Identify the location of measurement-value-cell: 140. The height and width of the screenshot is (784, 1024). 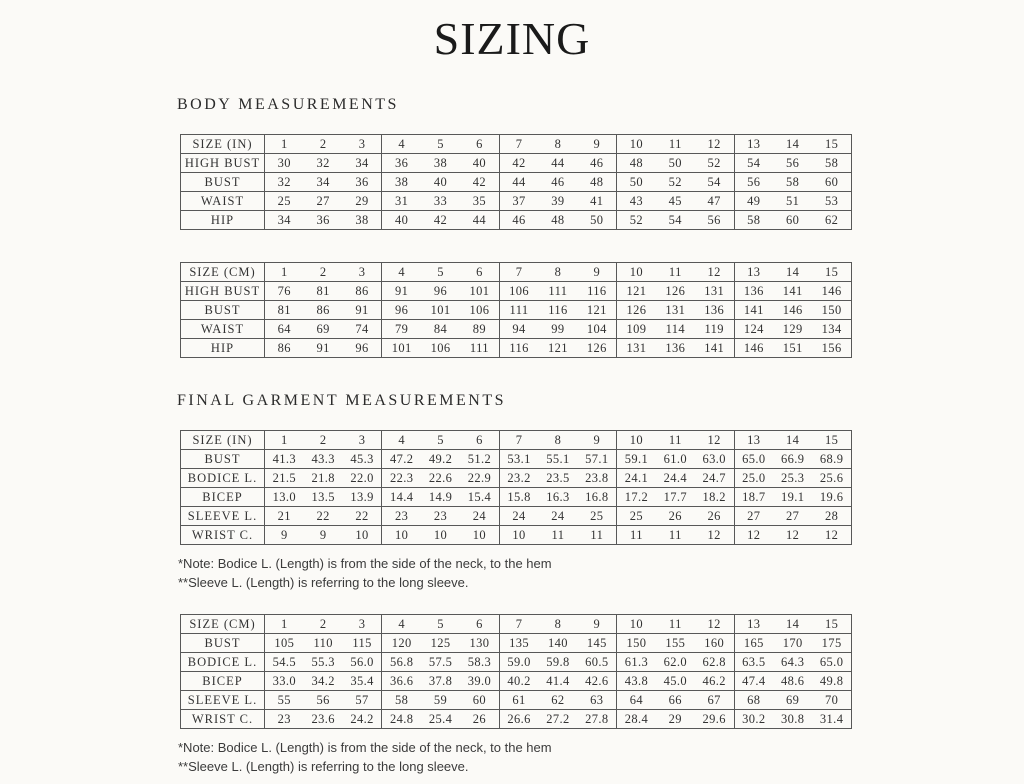
(558, 643).